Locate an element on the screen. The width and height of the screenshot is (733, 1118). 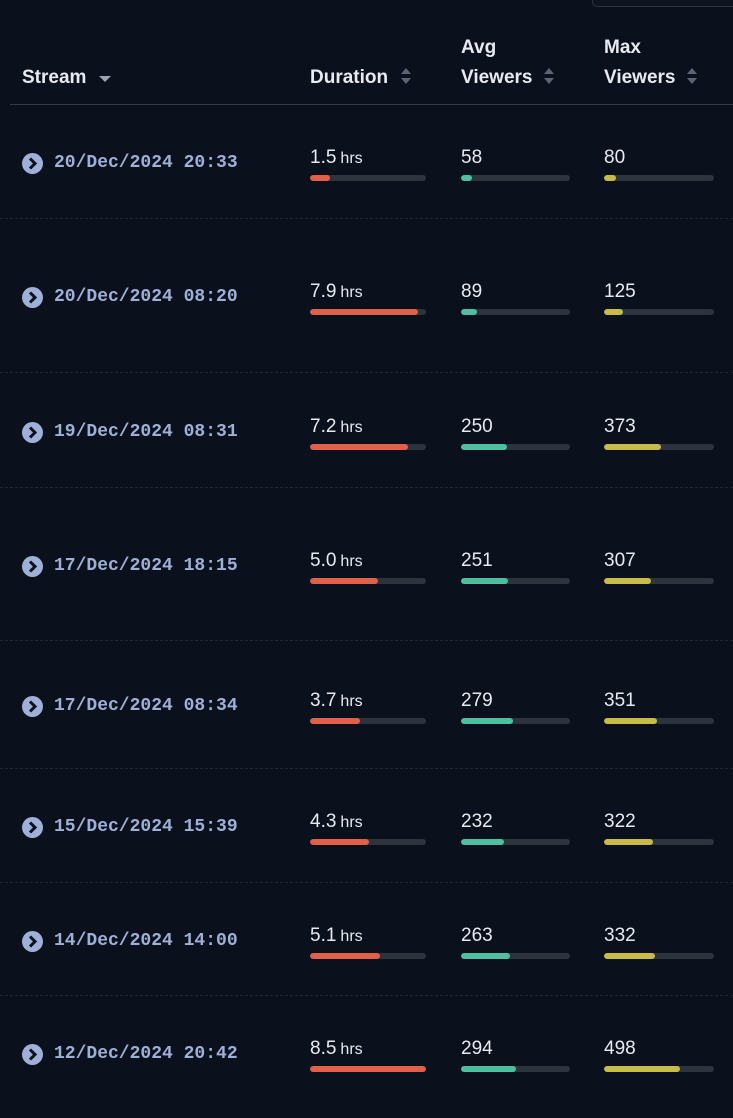
value-text: 250 is located at coordinates (477, 426).